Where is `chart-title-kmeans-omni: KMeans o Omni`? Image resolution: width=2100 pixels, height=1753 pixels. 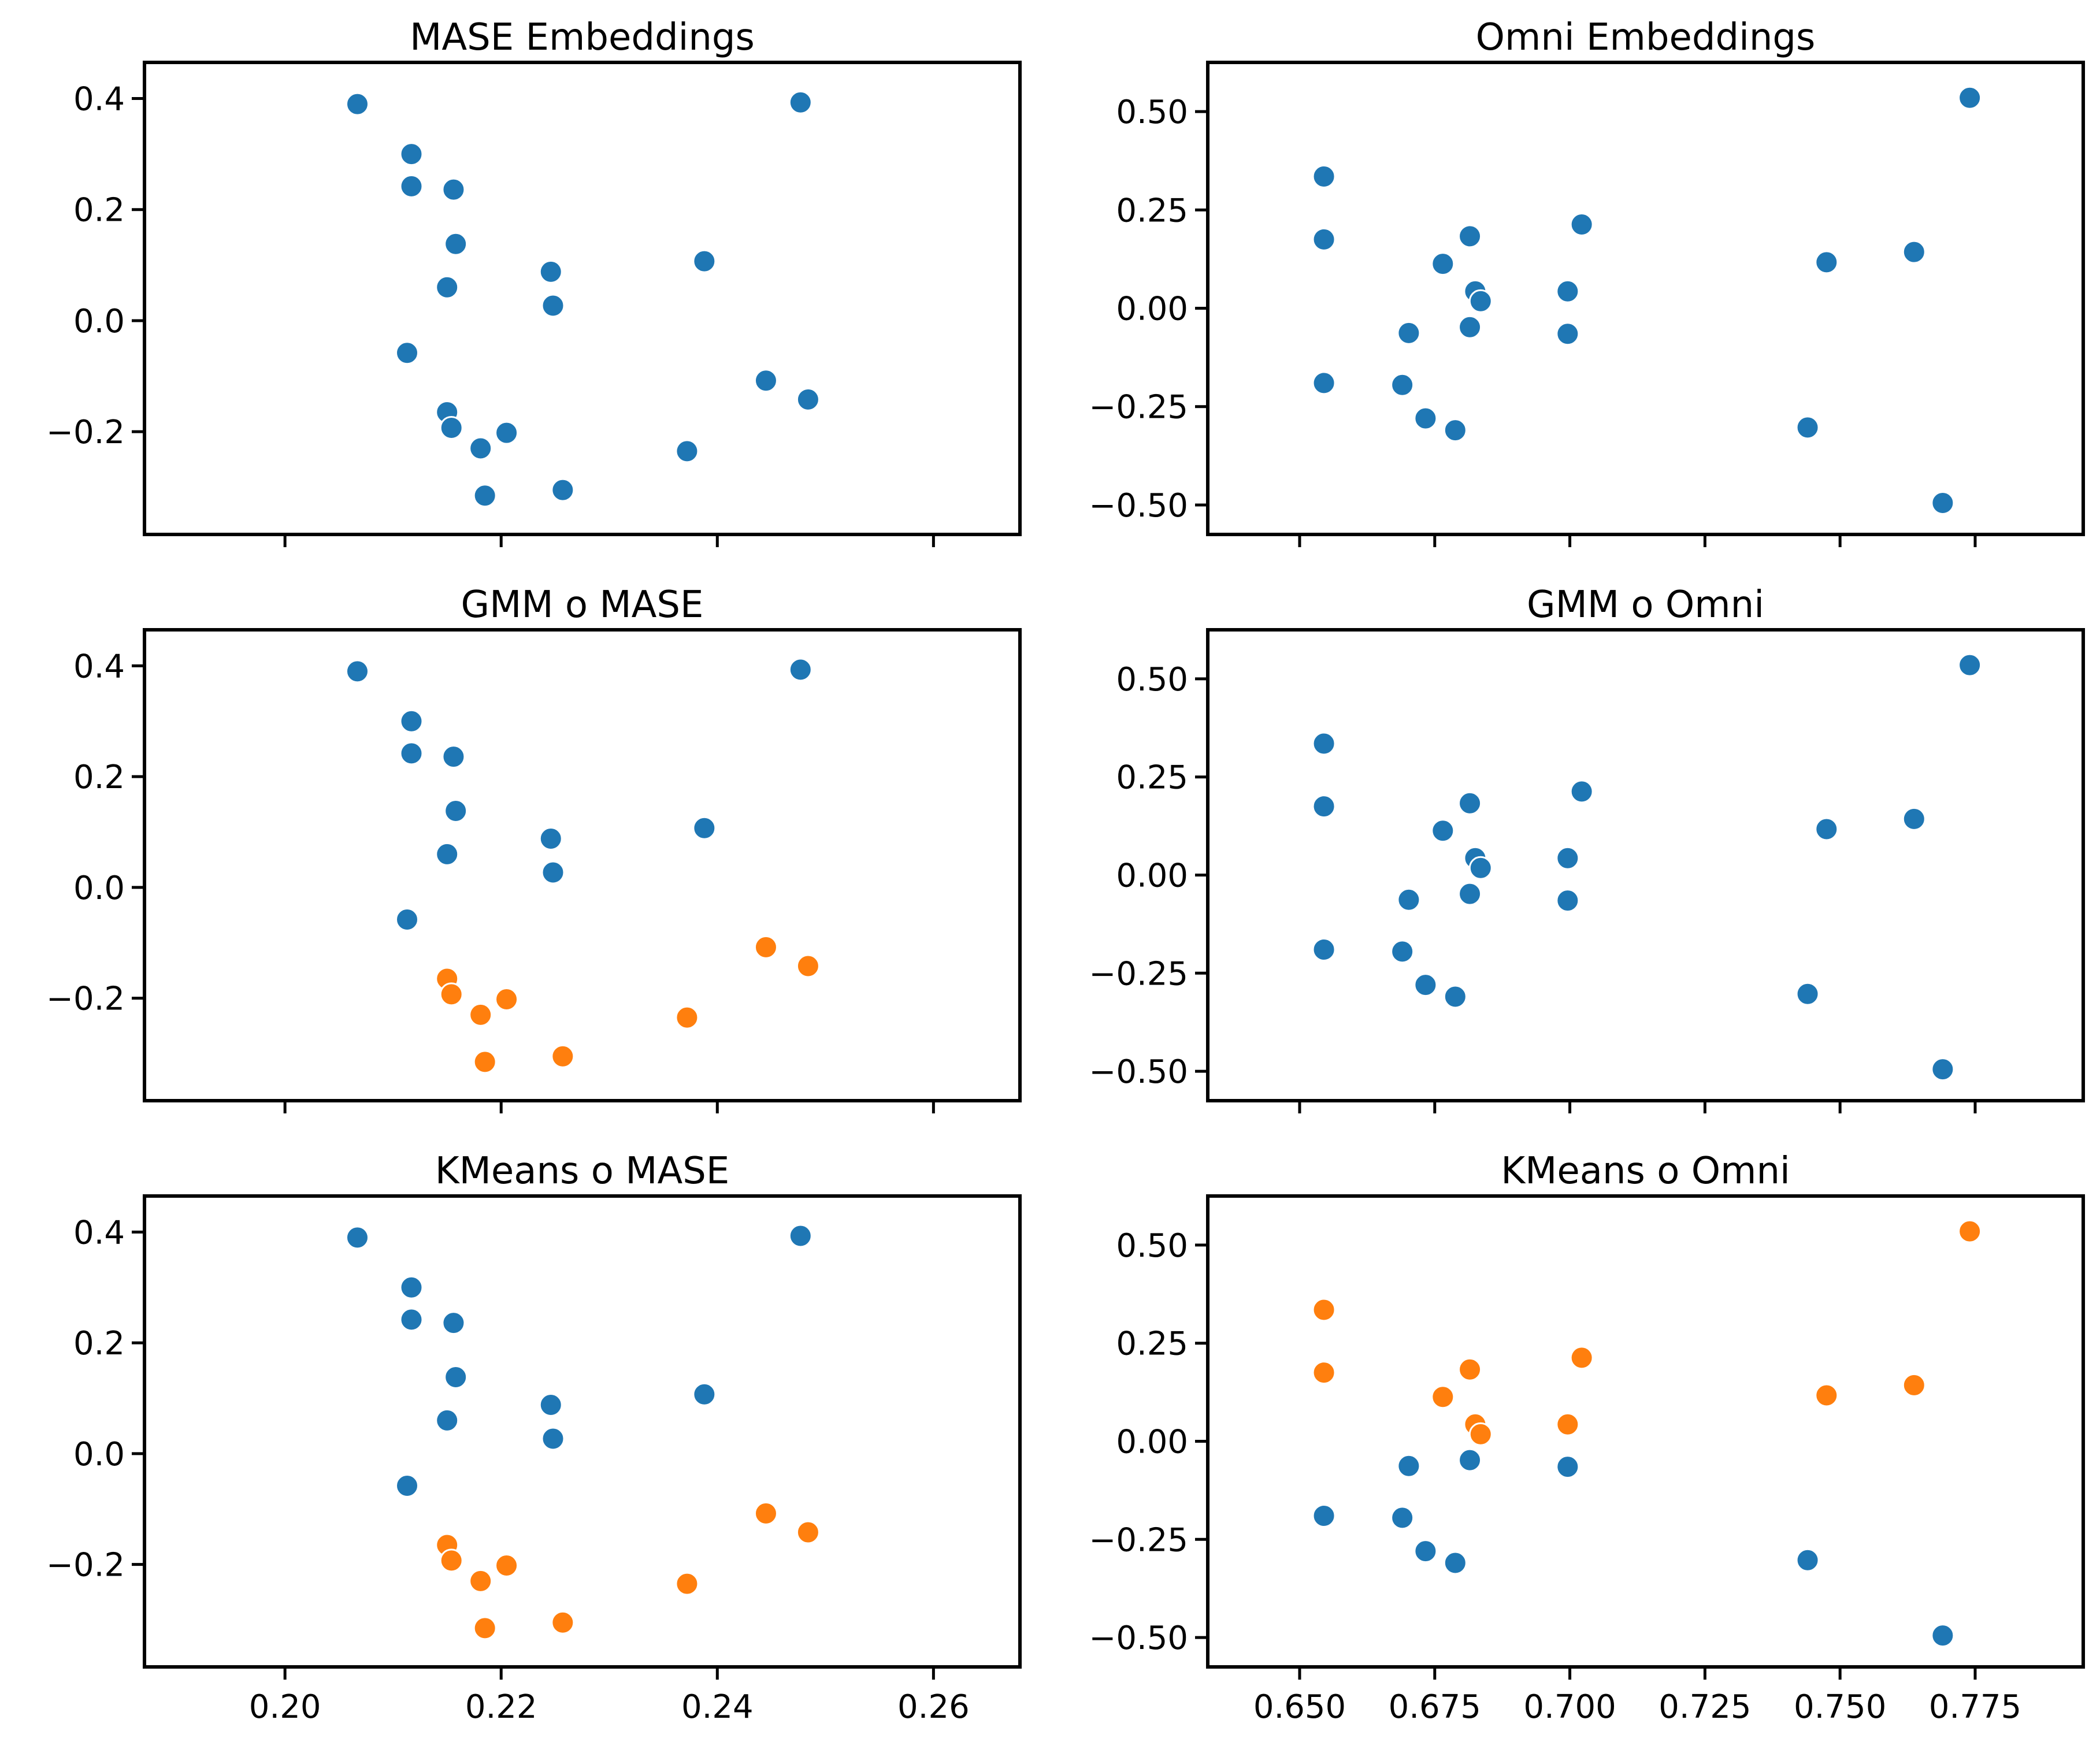 chart-title-kmeans-omni: KMeans o Omni is located at coordinates (1645, 1171).